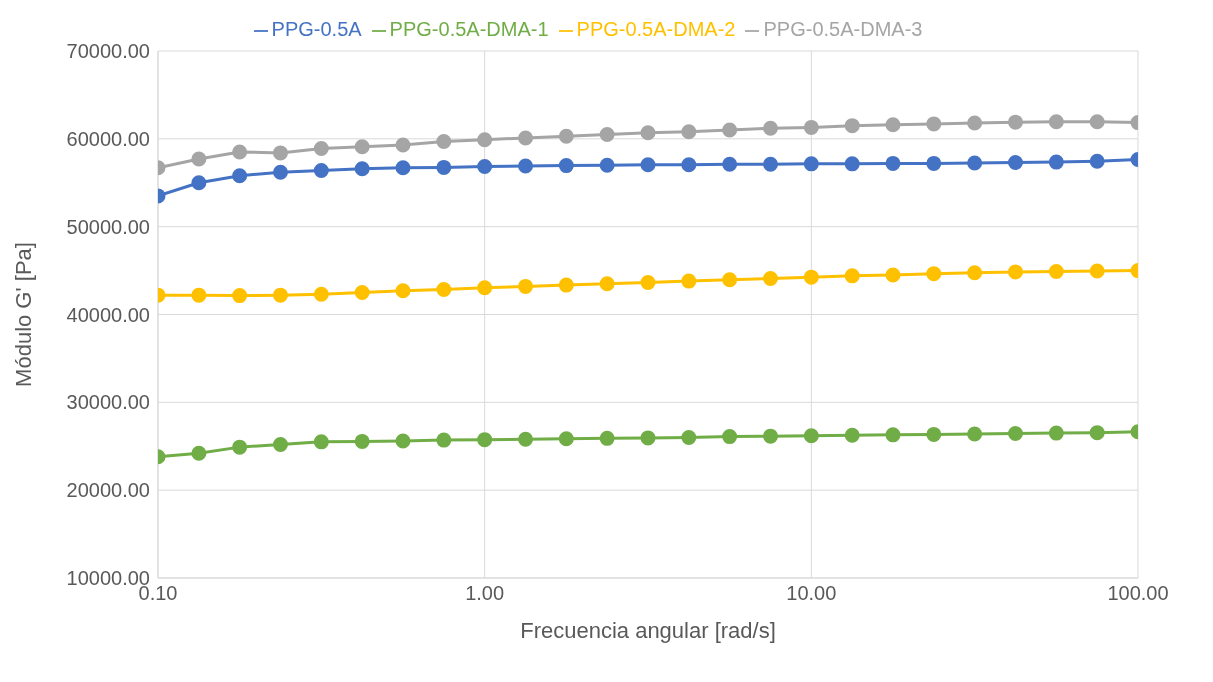 This screenshot has width=1213, height=682. I want to click on y-tick-label: 40000.00, so click(108, 314).